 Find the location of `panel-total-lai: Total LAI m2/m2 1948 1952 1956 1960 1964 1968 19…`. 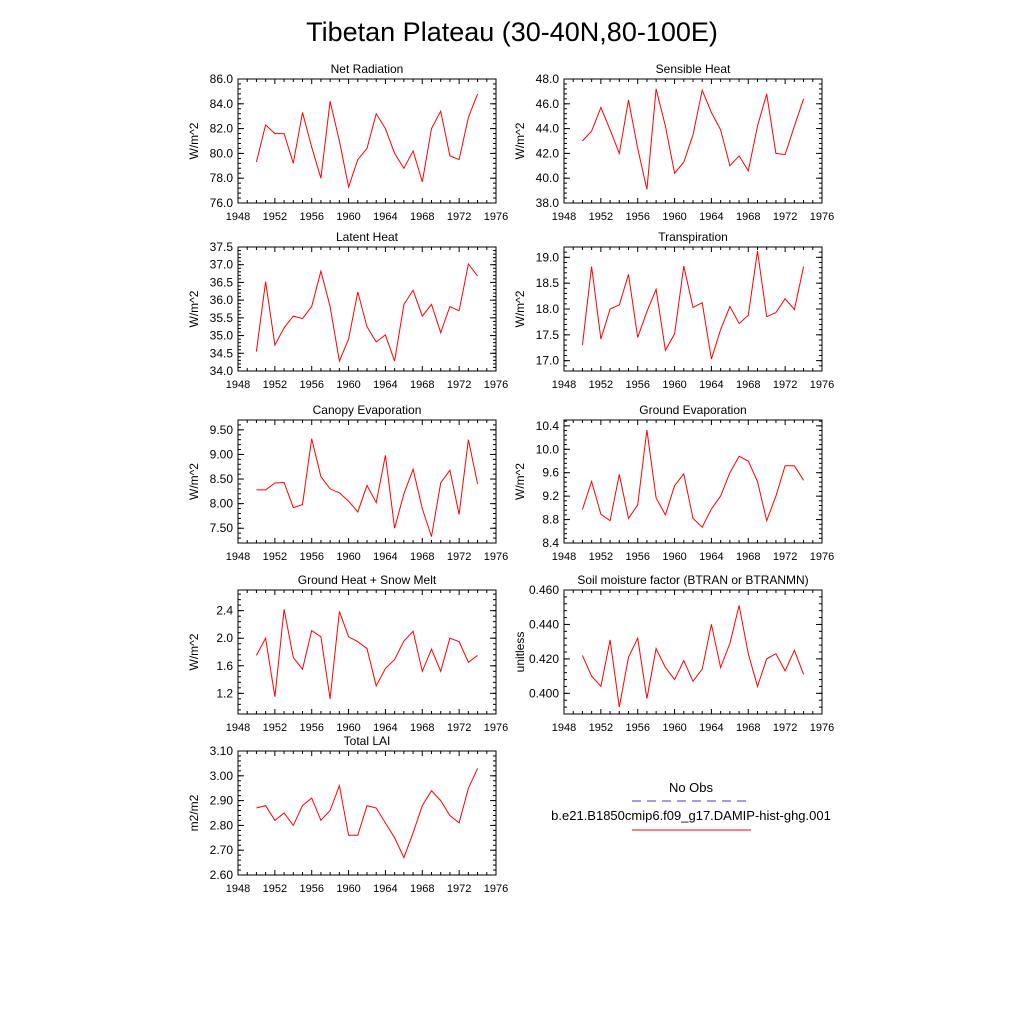

panel-total-lai: Total LAI m2/m2 1948 1952 1956 1960 1964 1968 19… is located at coordinates (347, 814).